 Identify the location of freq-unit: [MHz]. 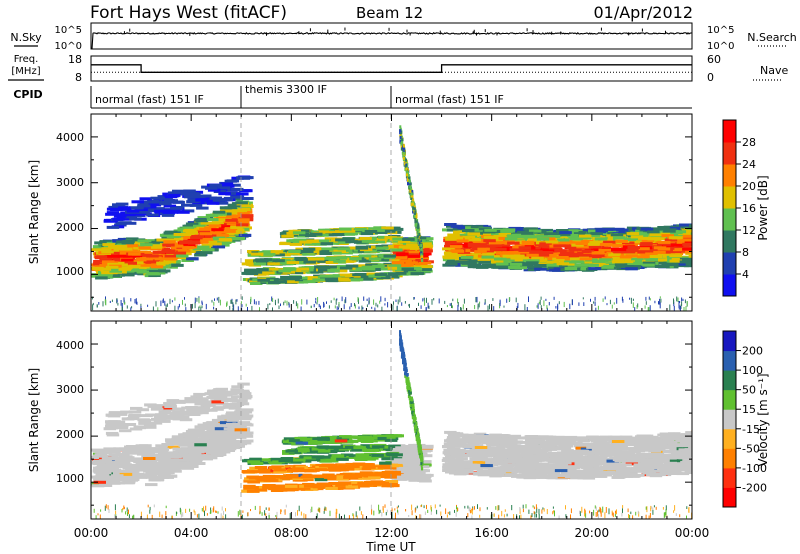
(25, 71).